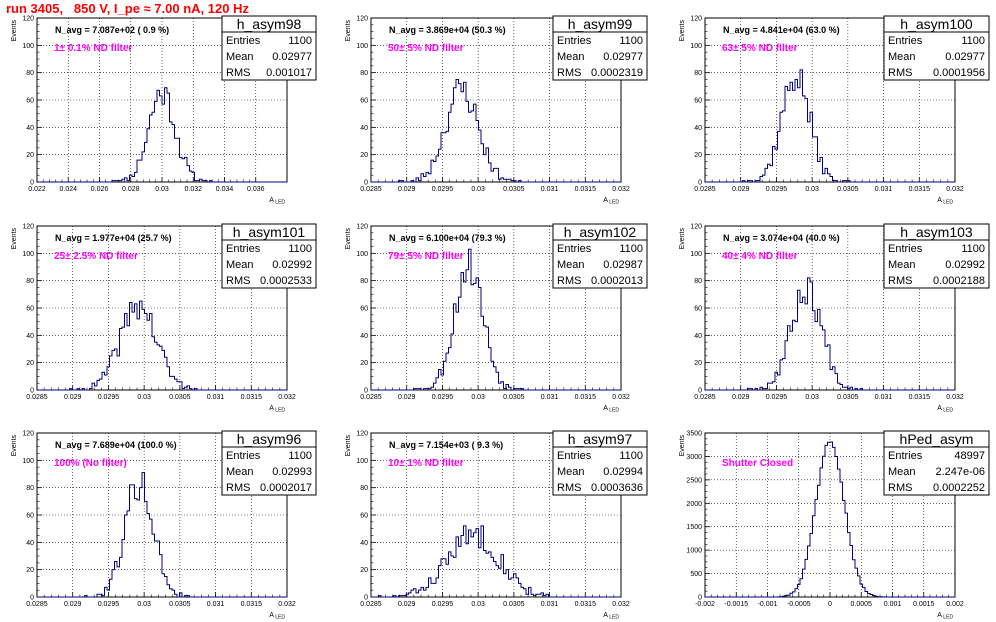  What do you see at coordinates (446, 445) in the screenshot?
I see `navg-label: N_avg = 7.154e+03 ( 9.3 %)` at bounding box center [446, 445].